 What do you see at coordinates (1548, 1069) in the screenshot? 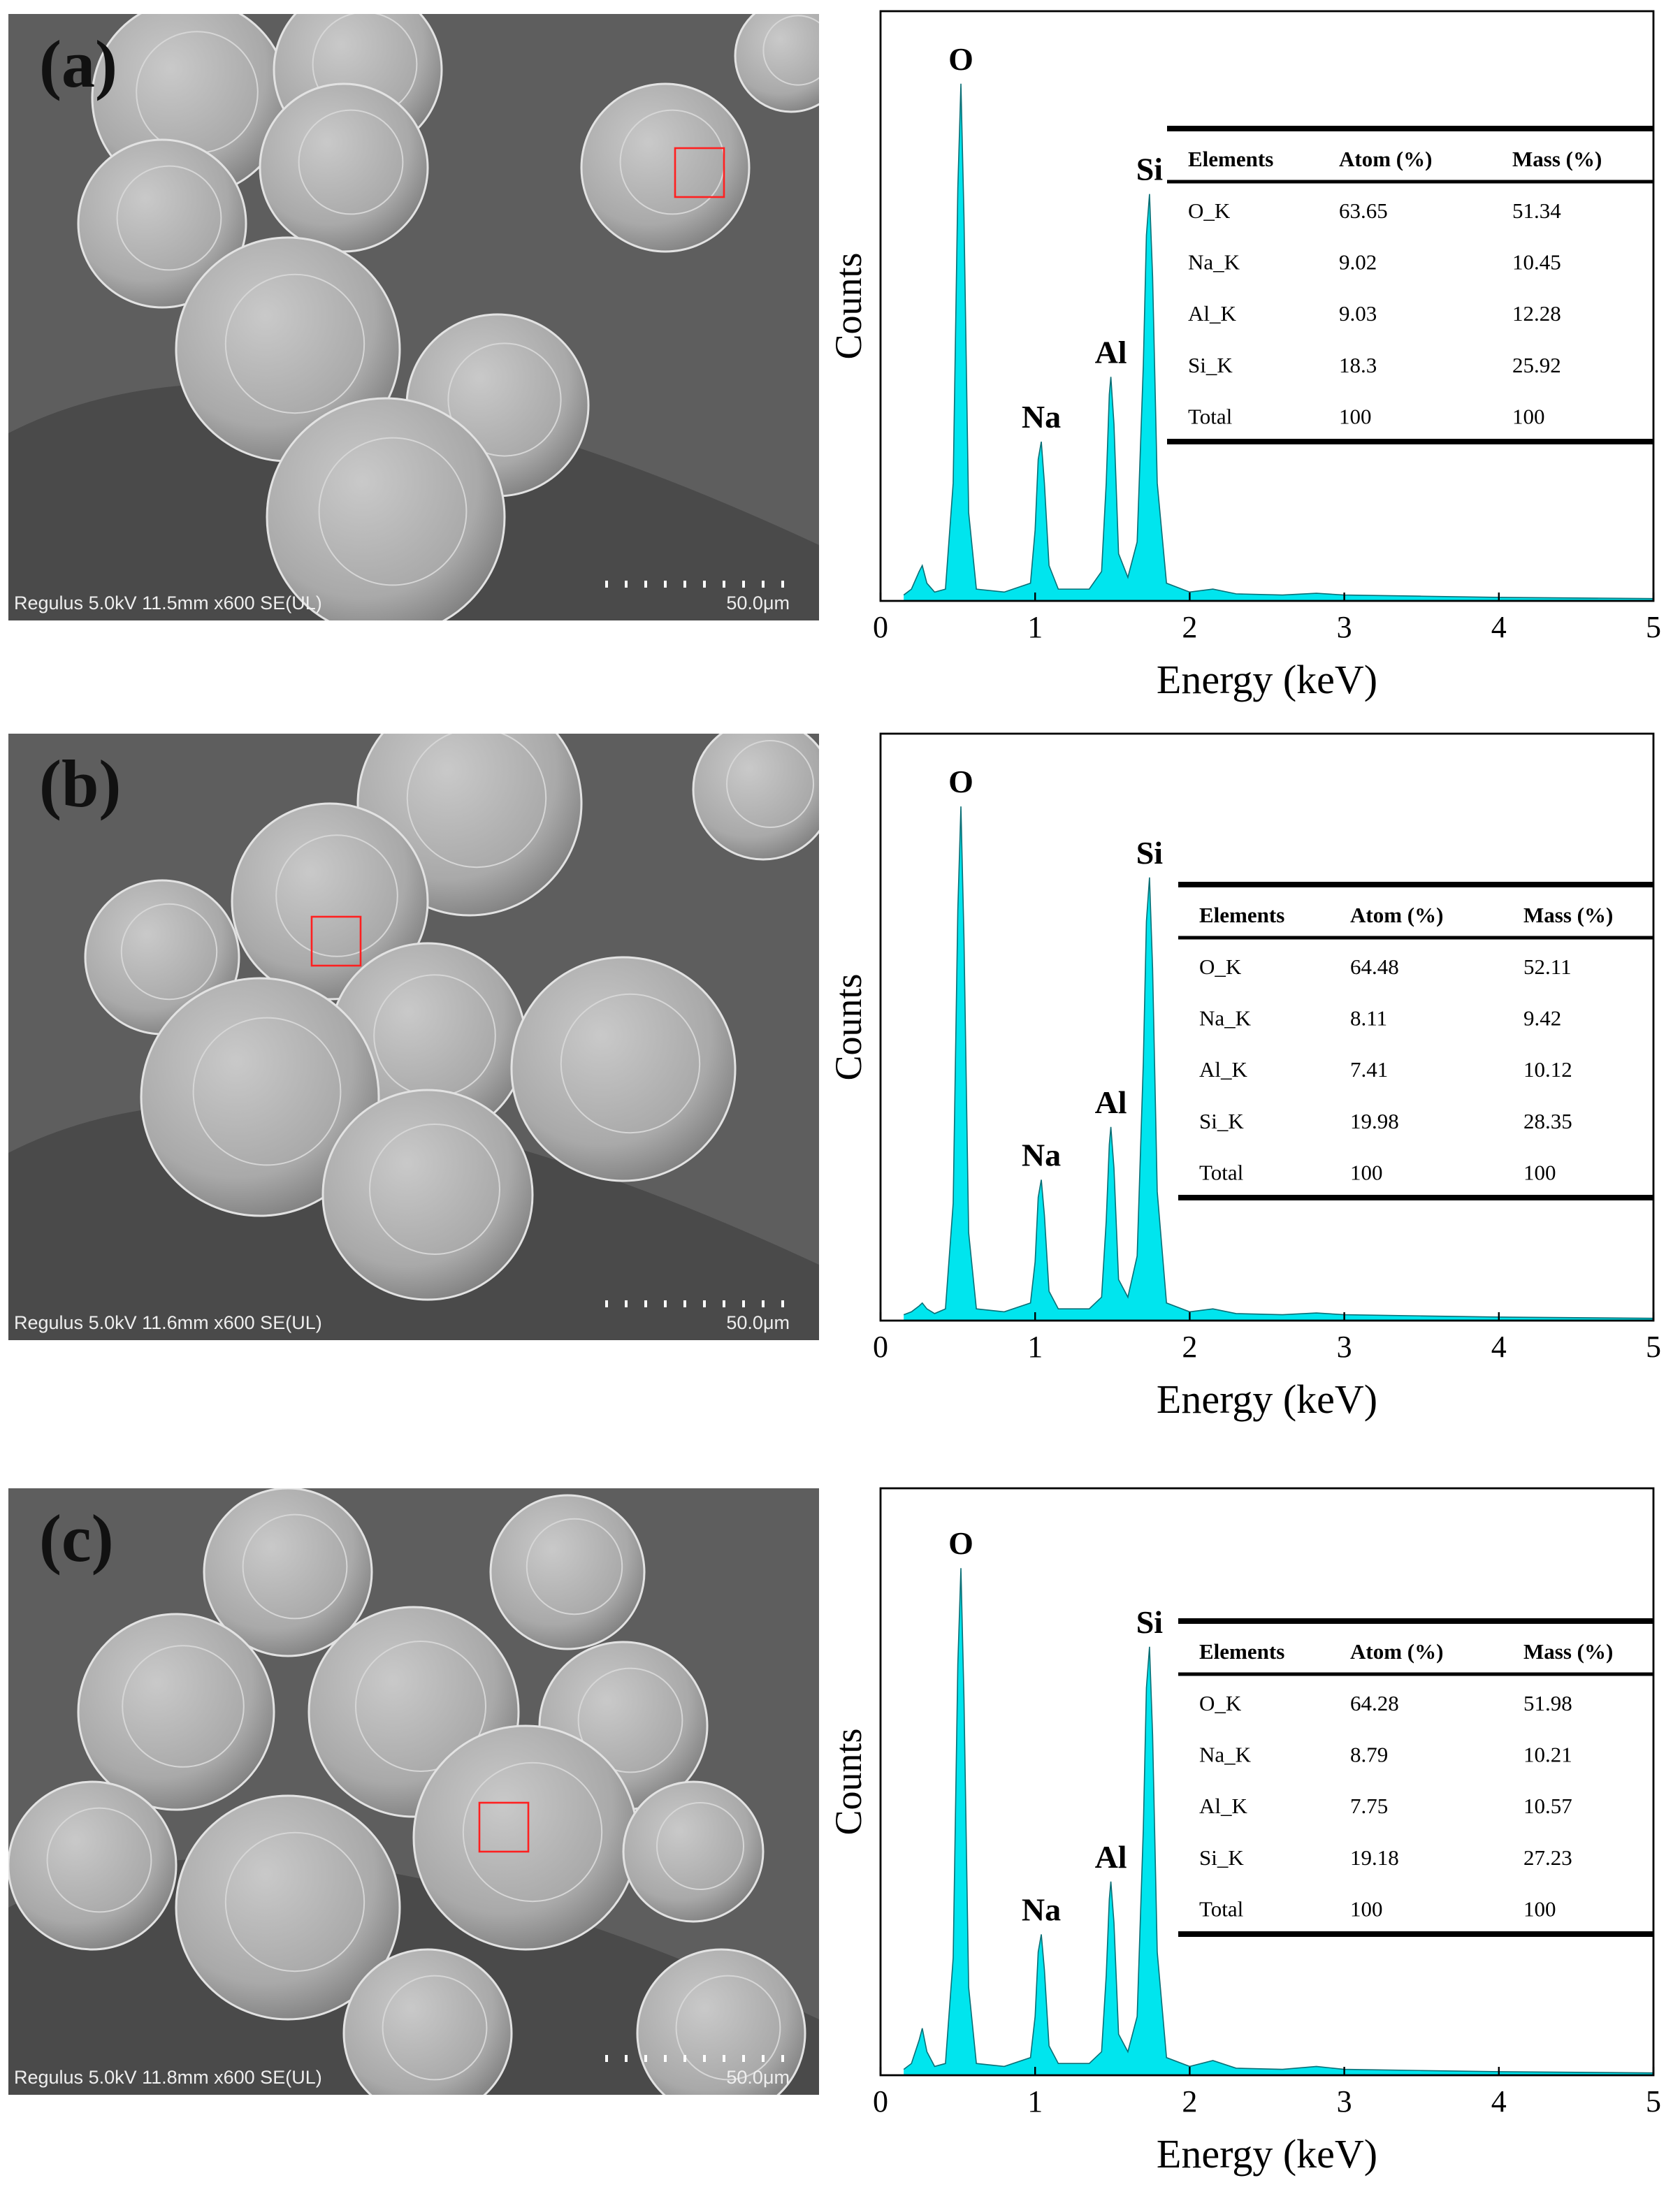
I see `table-cell: 10.12` at bounding box center [1548, 1069].